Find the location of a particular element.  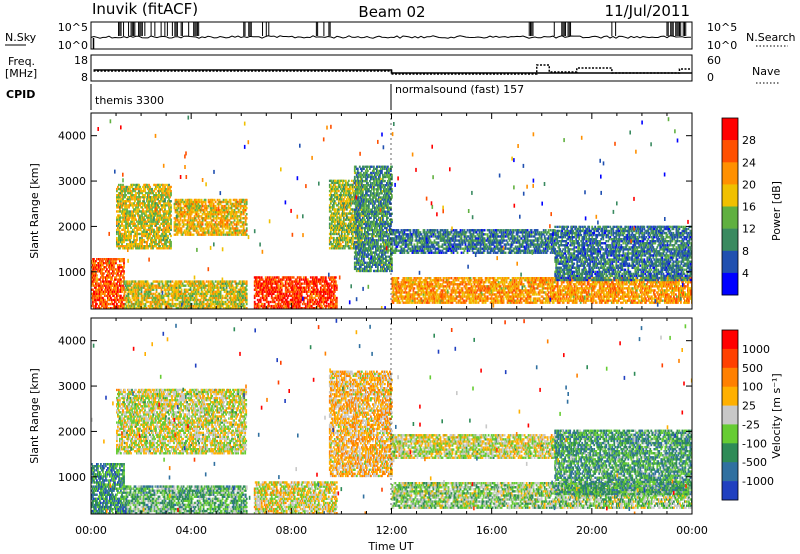

nave-tick-top: 60 is located at coordinates (714, 60).